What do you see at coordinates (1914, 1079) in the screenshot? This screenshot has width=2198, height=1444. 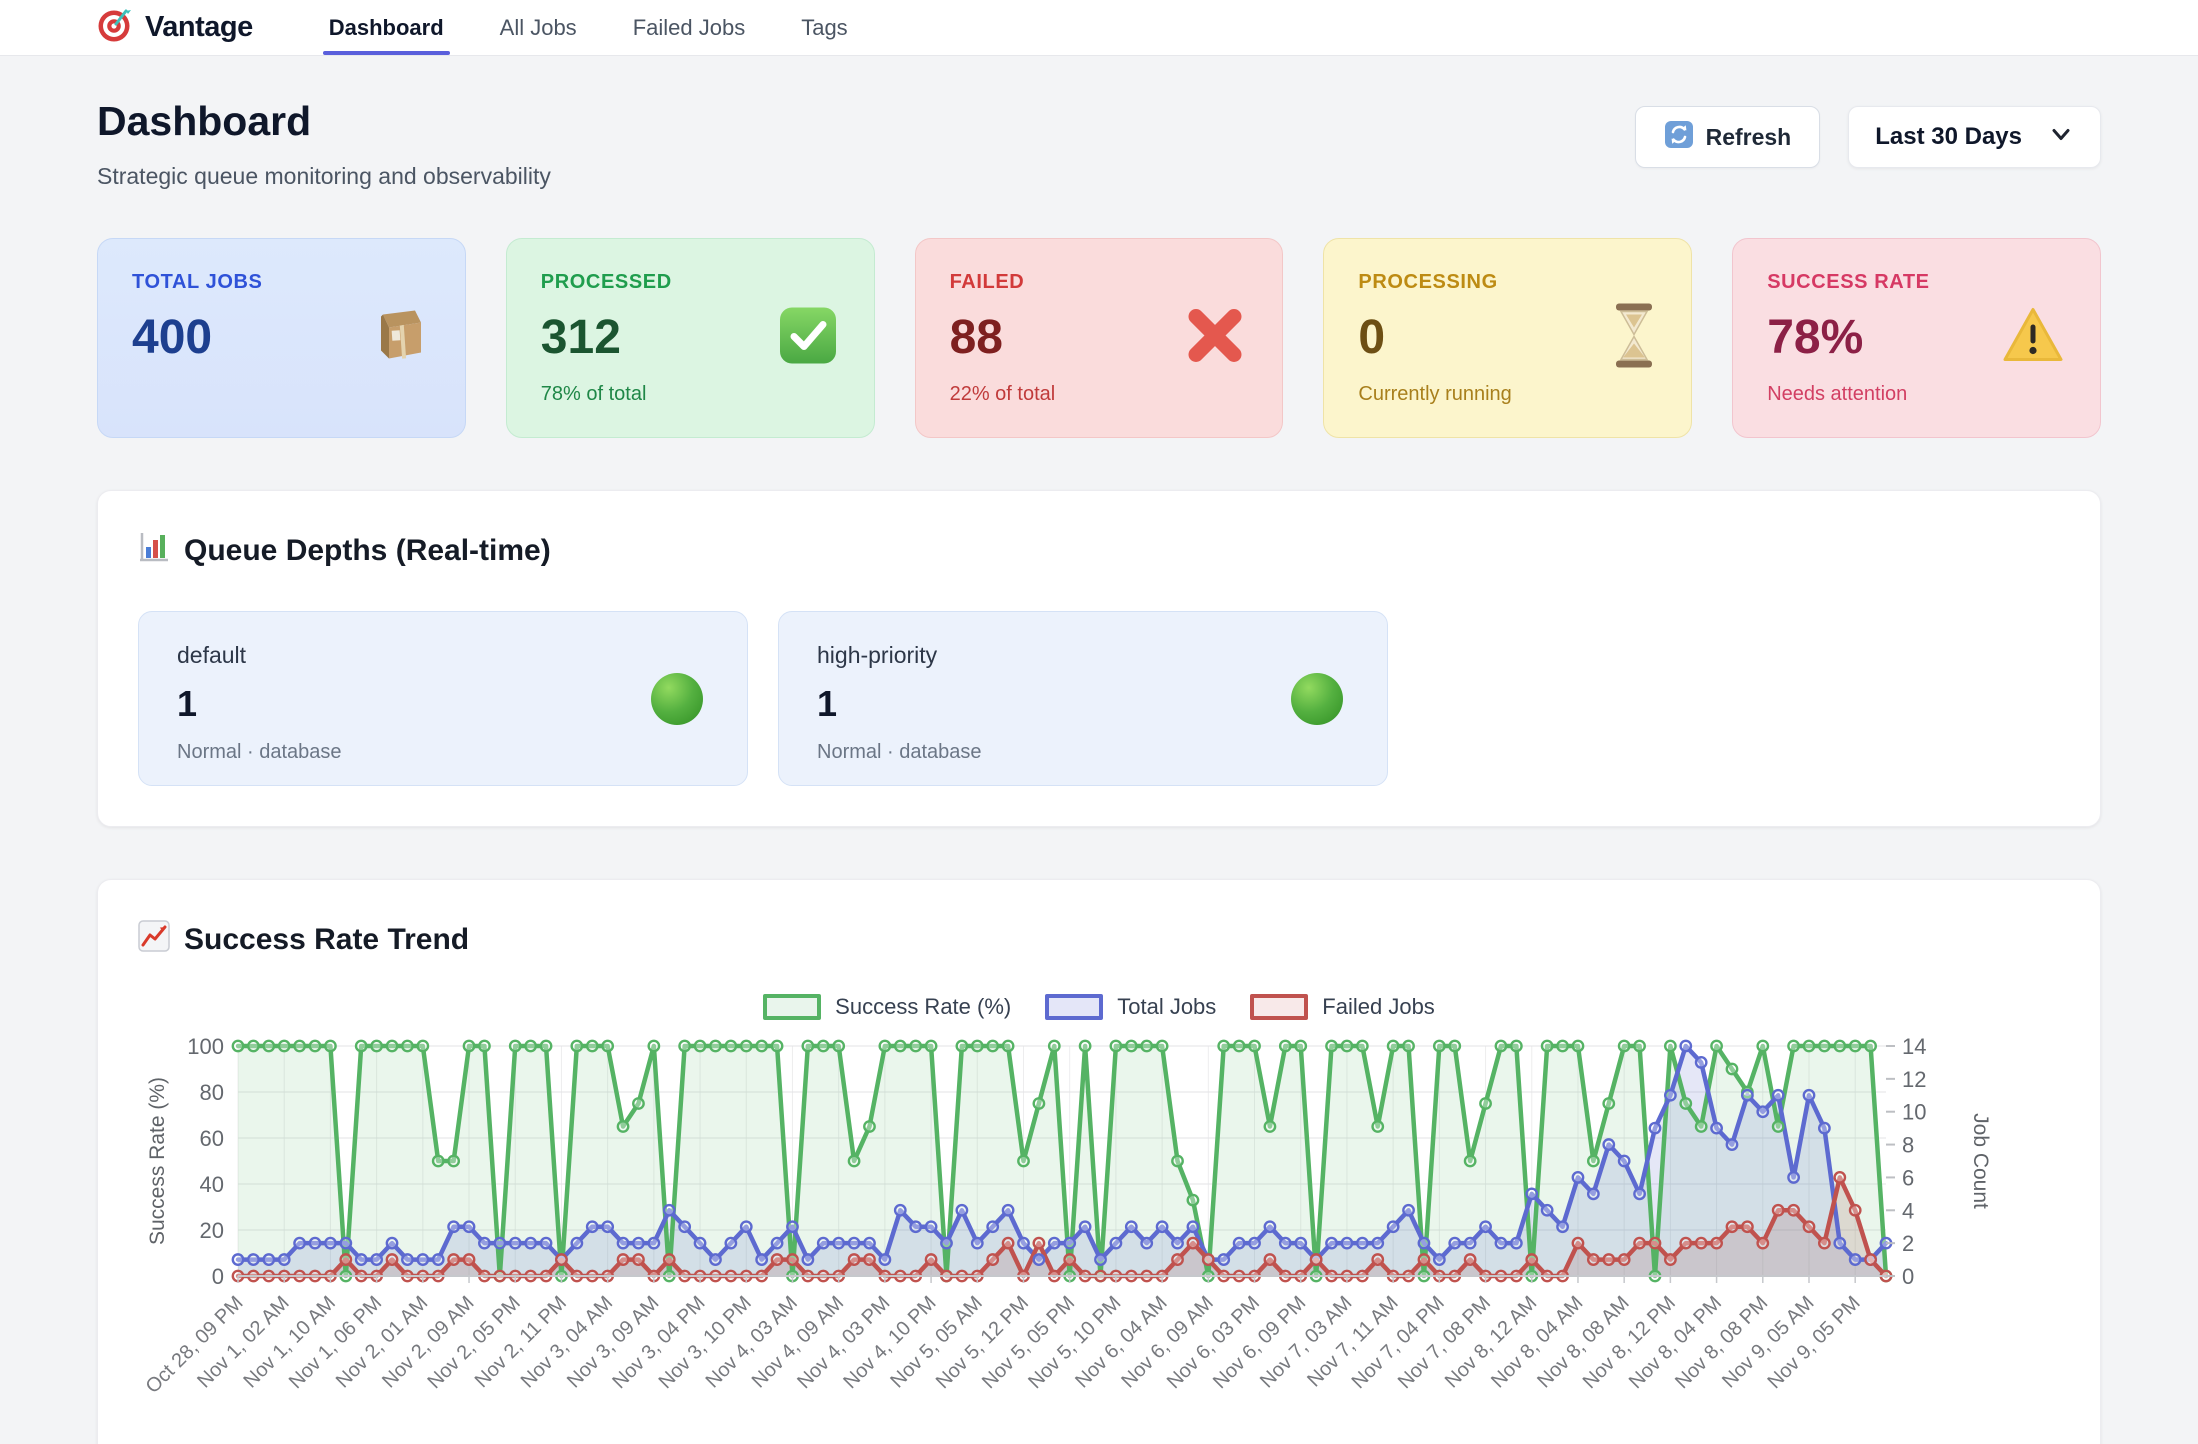 I see `svg-text: 12` at bounding box center [1914, 1079].